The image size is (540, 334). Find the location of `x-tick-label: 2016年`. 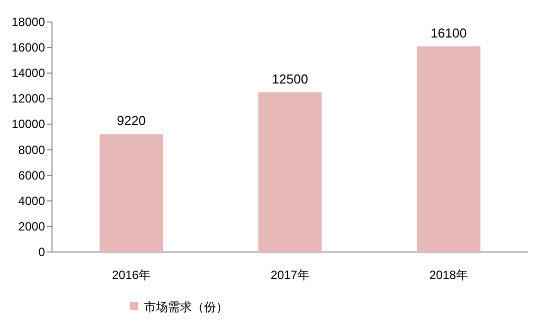

x-tick-label: 2016年 is located at coordinates (131, 275).